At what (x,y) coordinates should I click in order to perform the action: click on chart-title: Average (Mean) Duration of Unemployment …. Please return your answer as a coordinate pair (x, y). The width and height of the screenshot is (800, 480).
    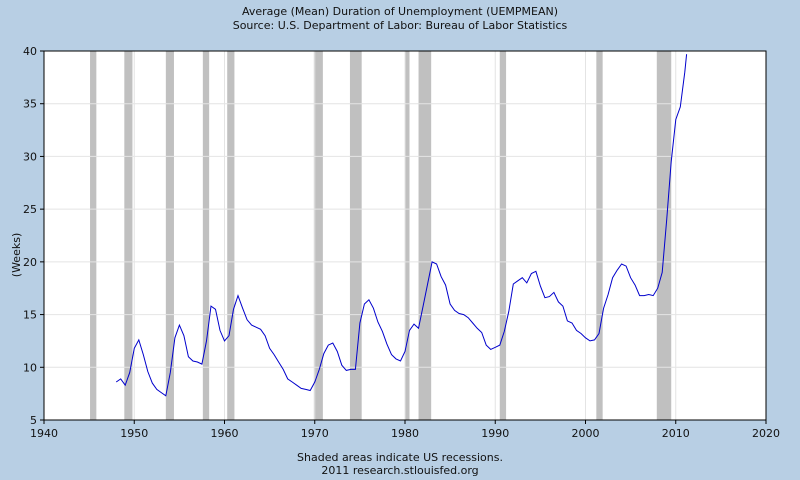
    Looking at the image, I should click on (400, 11).